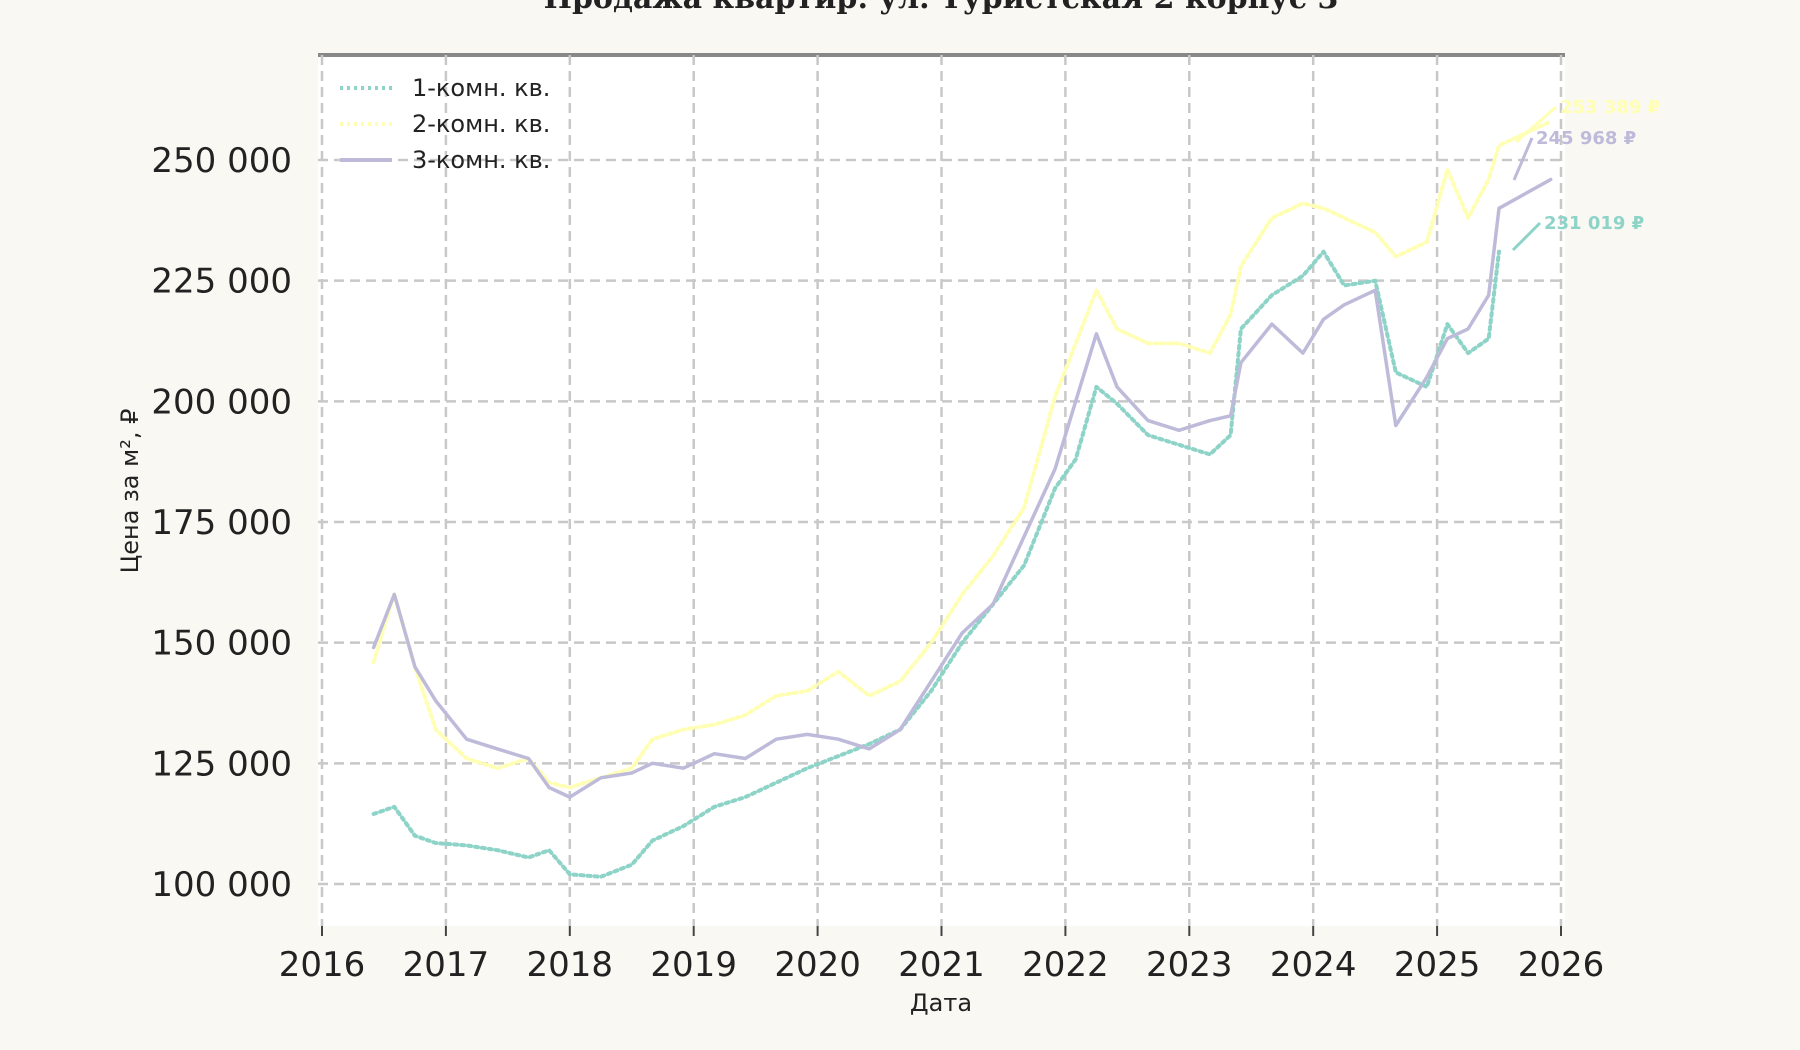  What do you see at coordinates (570, 965) in the screenshot?
I see `x-tick-label: 2018` at bounding box center [570, 965].